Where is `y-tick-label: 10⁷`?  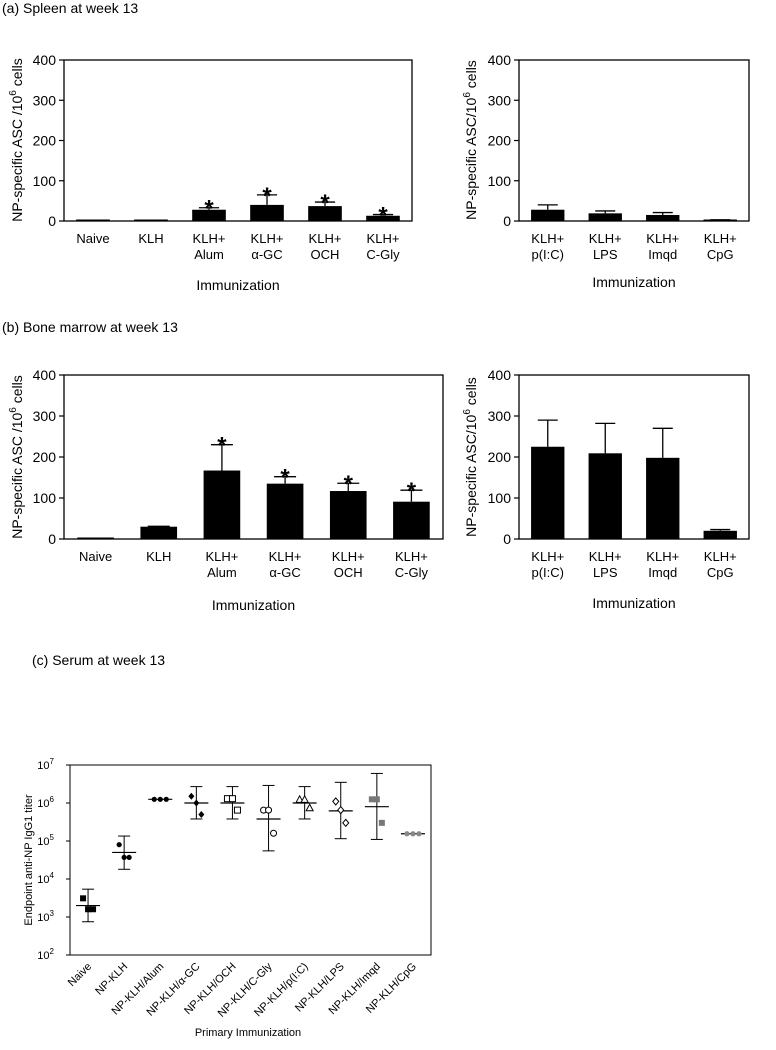 y-tick-label: 10⁷ is located at coordinates (45, 764).